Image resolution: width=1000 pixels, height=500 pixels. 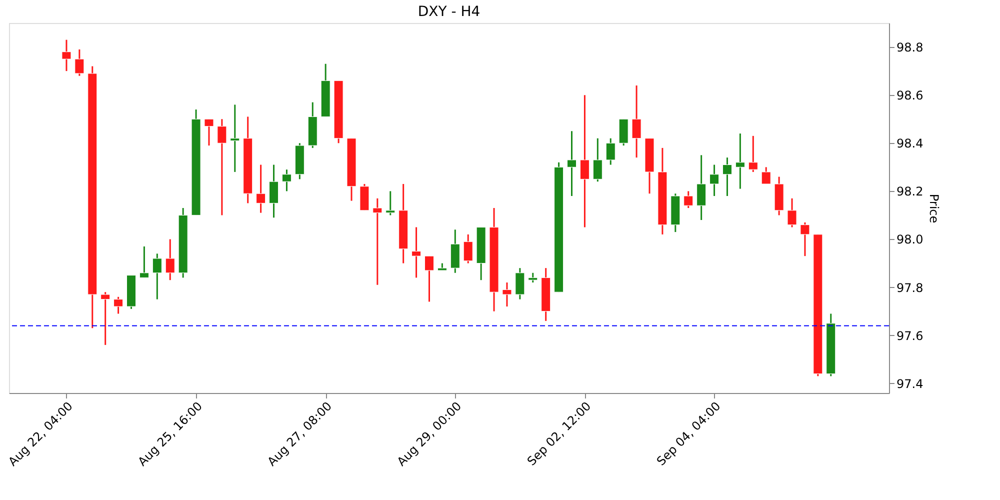 I want to click on y-tick-label: 98.0, so click(x=910, y=239).